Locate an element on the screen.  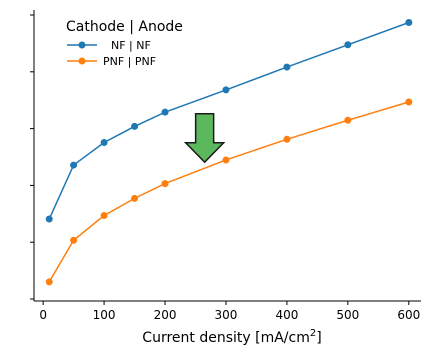
legend-entry-pnf: PNF | PNF is located at coordinates (111, 61).